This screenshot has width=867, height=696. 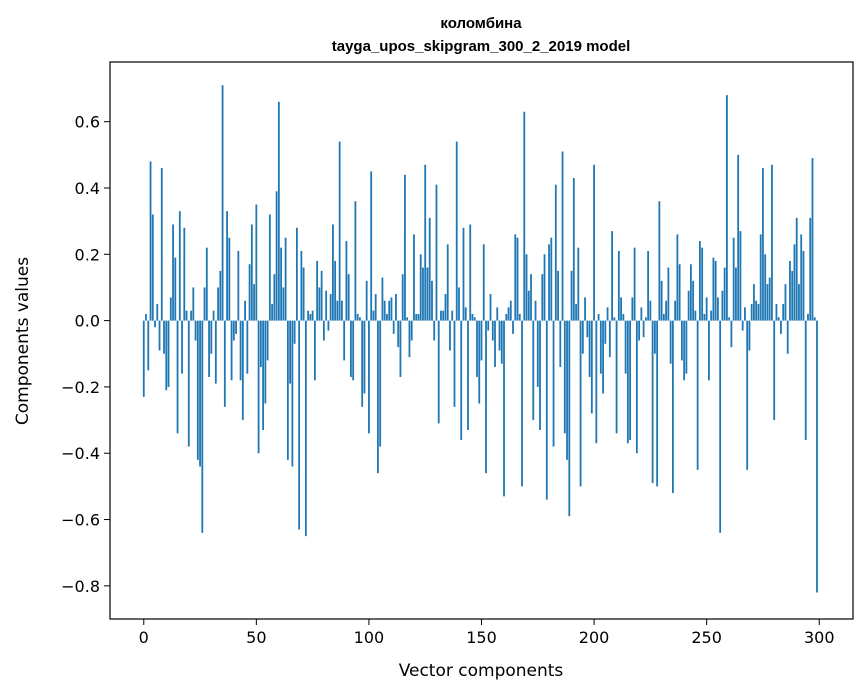 What do you see at coordinates (144, 637) in the screenshot?
I see `x-tick-label: 0` at bounding box center [144, 637].